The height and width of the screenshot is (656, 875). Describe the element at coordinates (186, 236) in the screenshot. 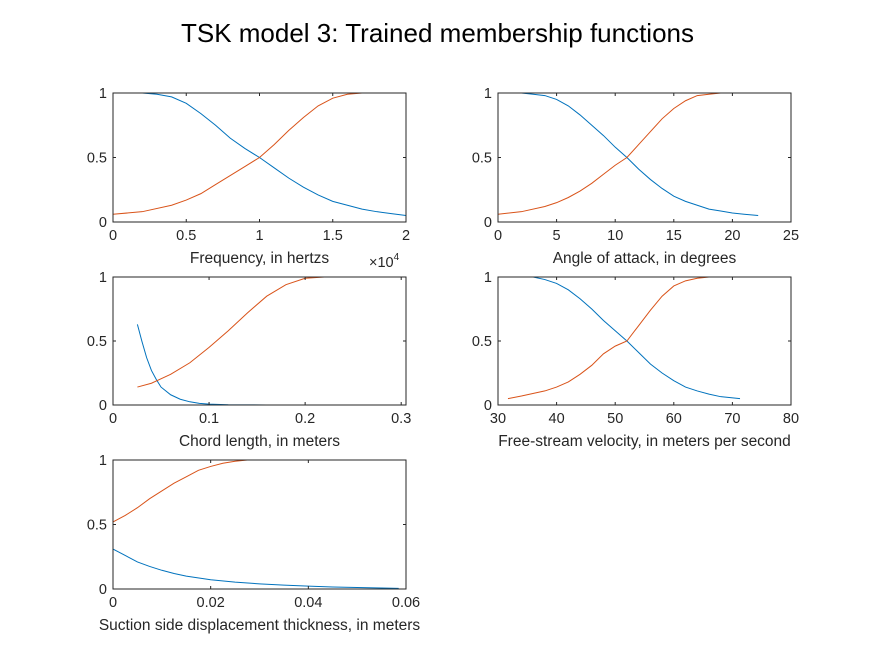

I see `x-tick-label: 0.5` at that location.